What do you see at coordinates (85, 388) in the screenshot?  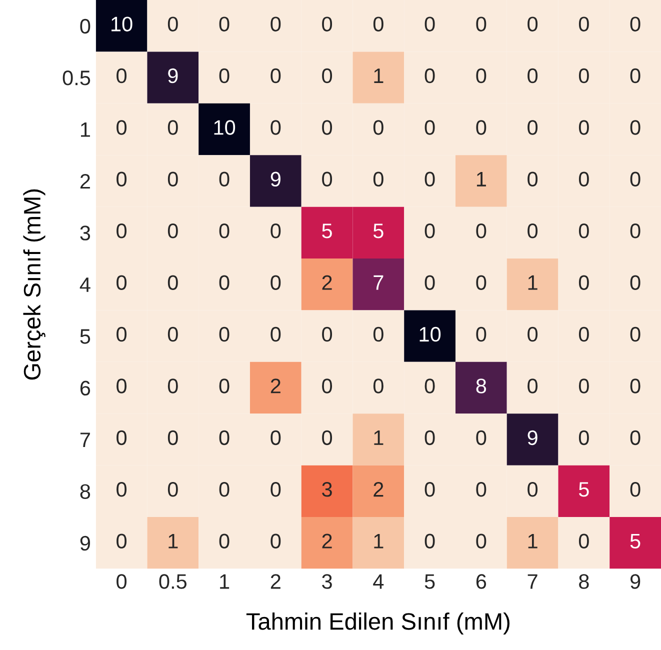 I see `y-tick-label: 6` at bounding box center [85, 388].